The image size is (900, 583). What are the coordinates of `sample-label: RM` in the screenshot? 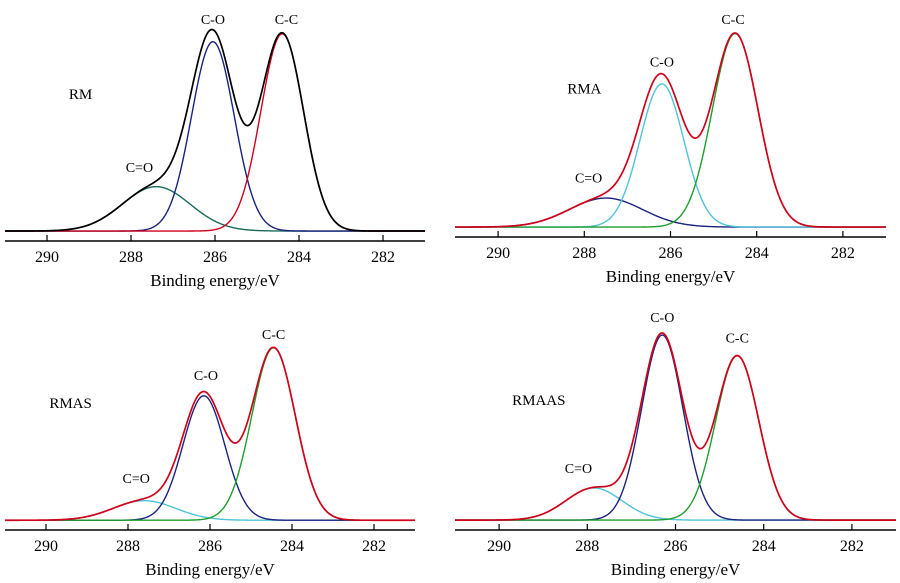 It's located at (80, 95).